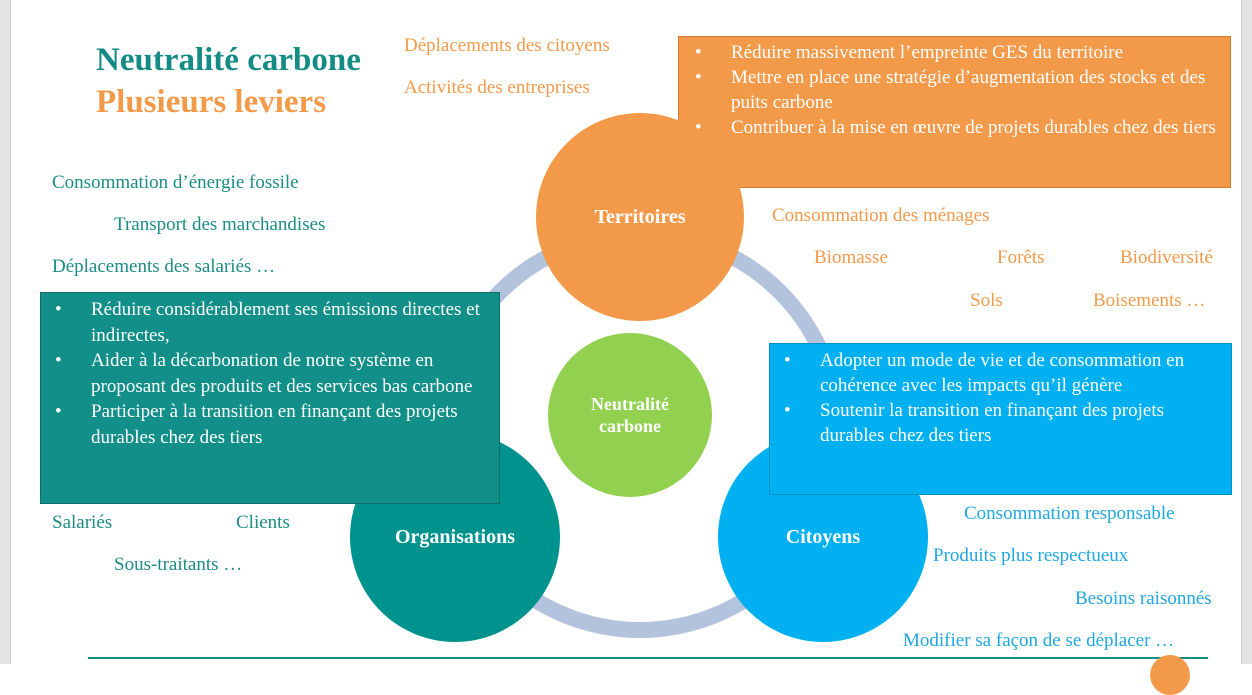 The image size is (1252, 695). I want to click on lever-consommation-responsable: Consommation responsable, so click(1069, 513).